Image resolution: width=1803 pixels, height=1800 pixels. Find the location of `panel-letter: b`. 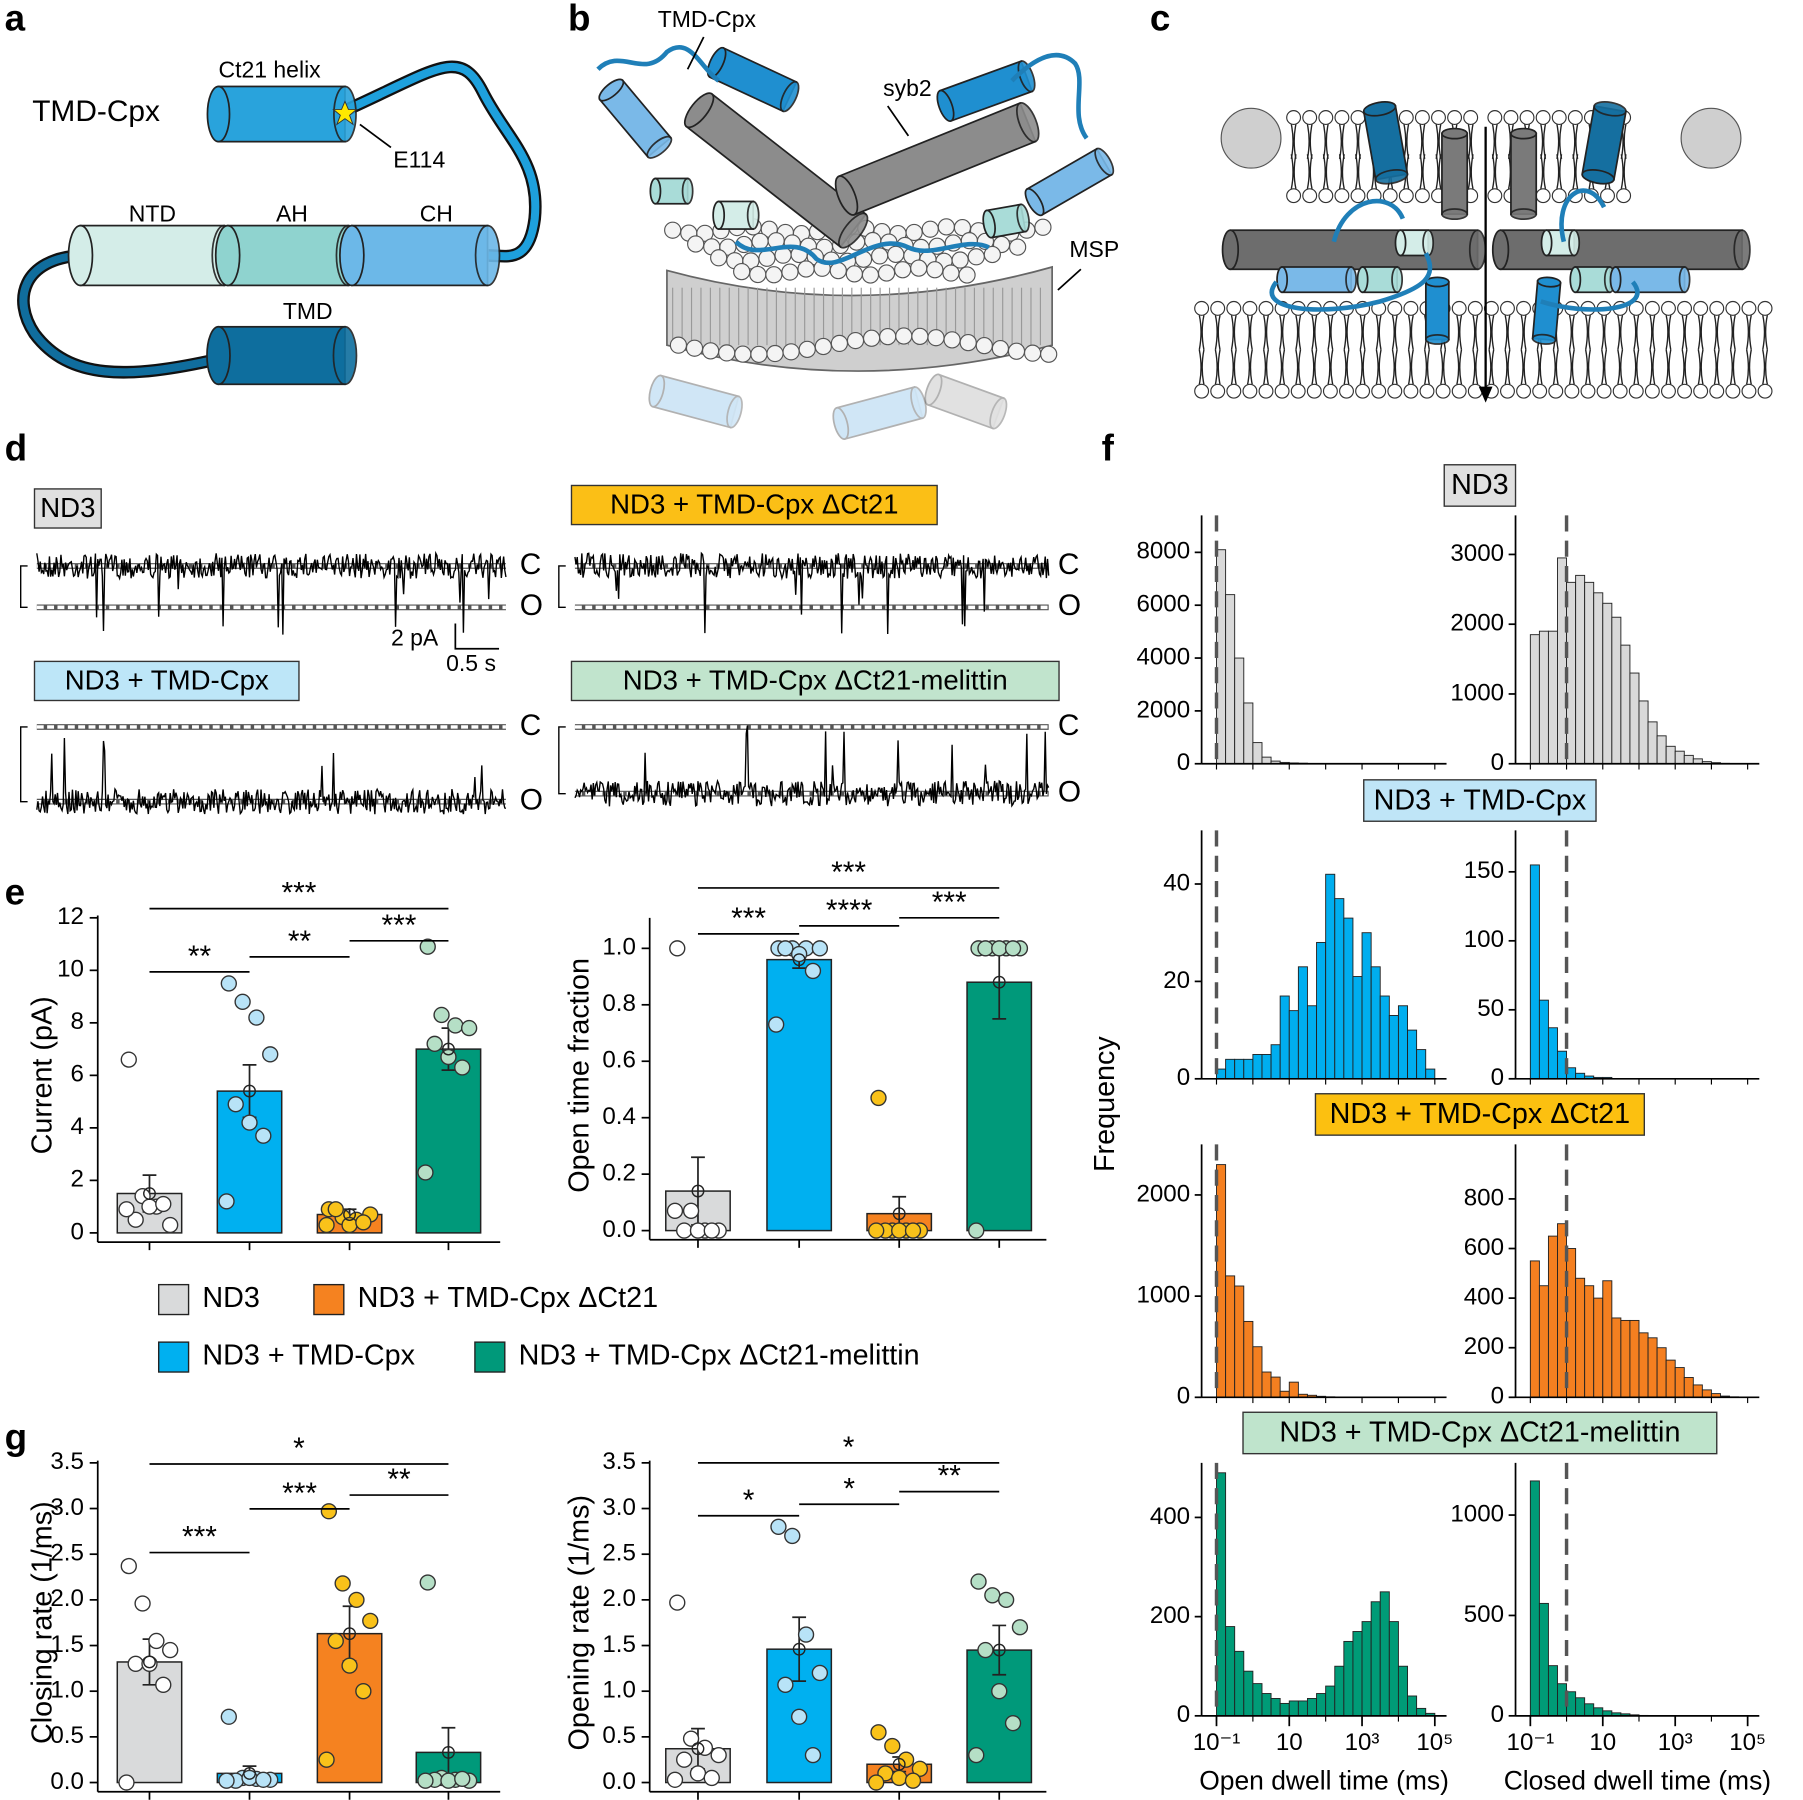

panel-letter: b is located at coordinates (579, 19).